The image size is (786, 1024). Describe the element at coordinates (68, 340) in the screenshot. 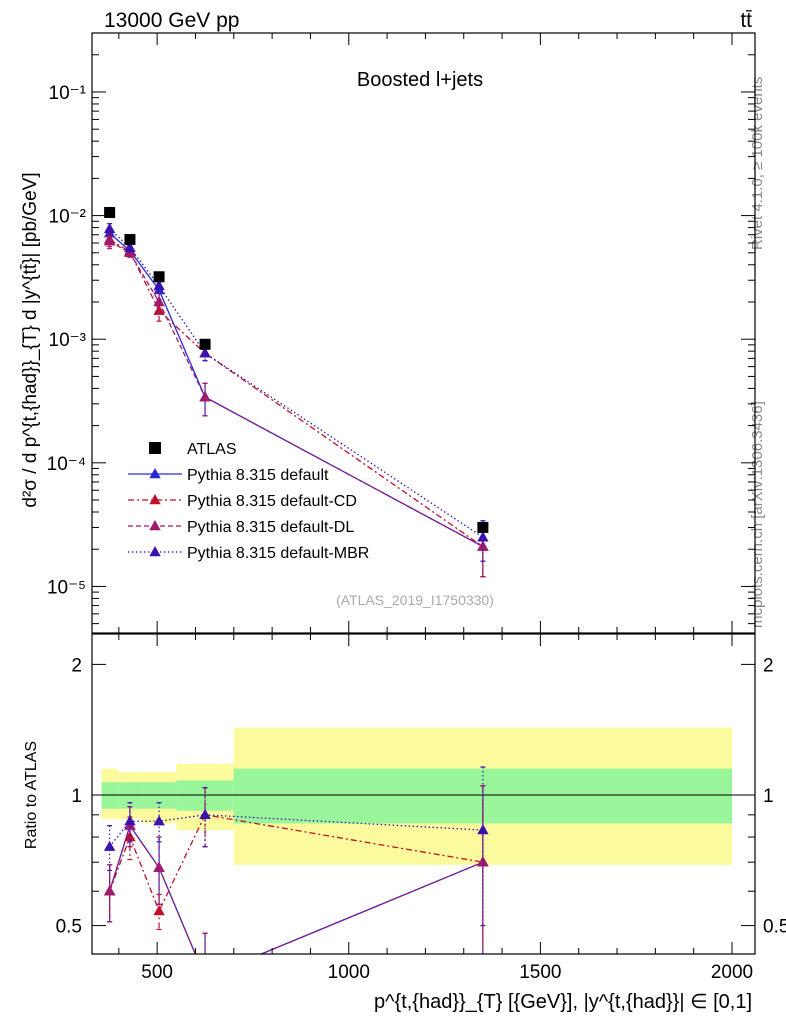

I see `main-y-tick-label: 10⁻³` at that location.